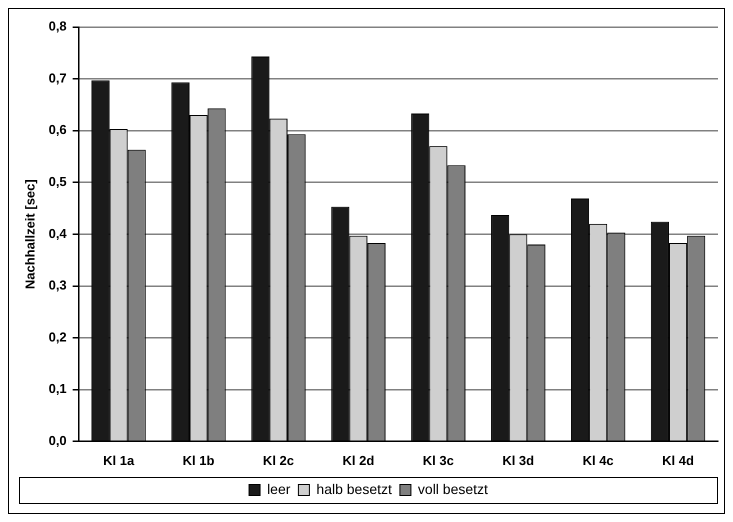 The height and width of the screenshot is (522, 733). I want to click on y-tick-label: 0,2, so click(57, 336).